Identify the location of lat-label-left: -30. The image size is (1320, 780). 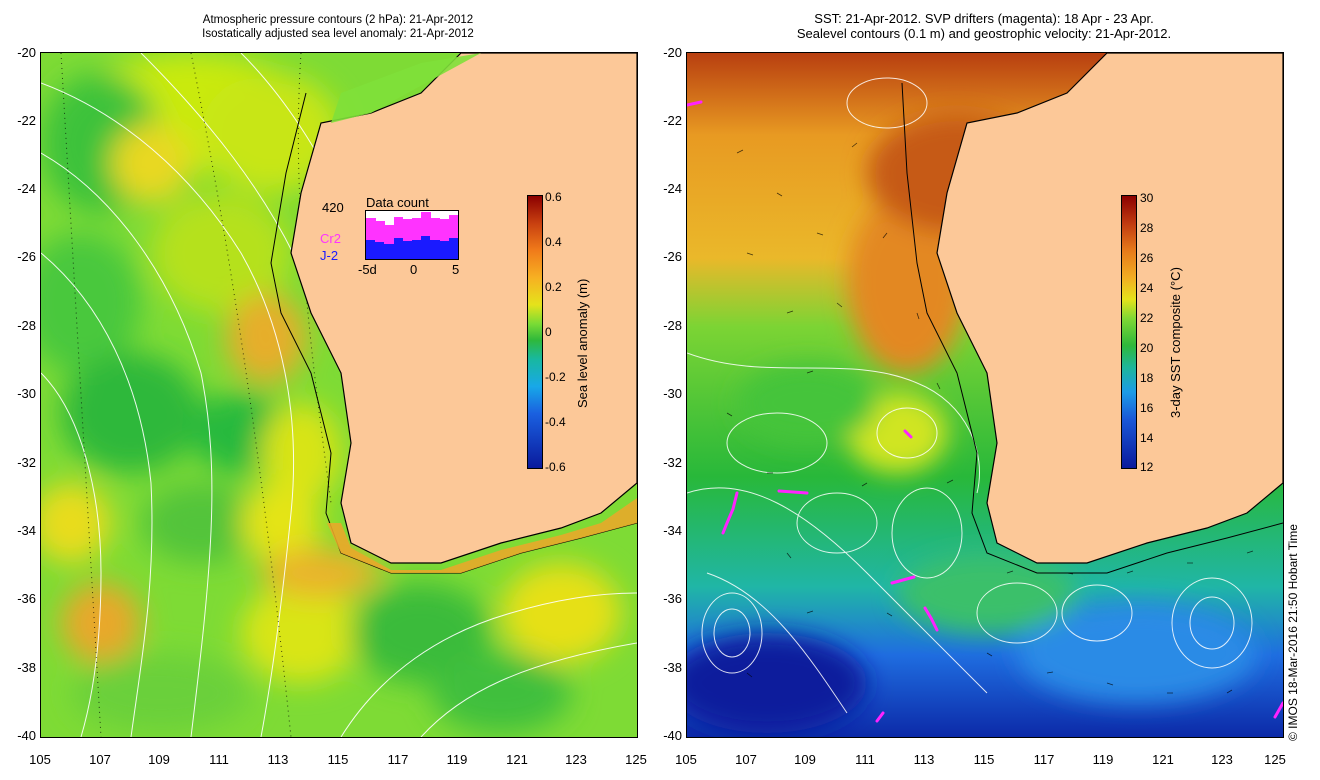
(26, 393).